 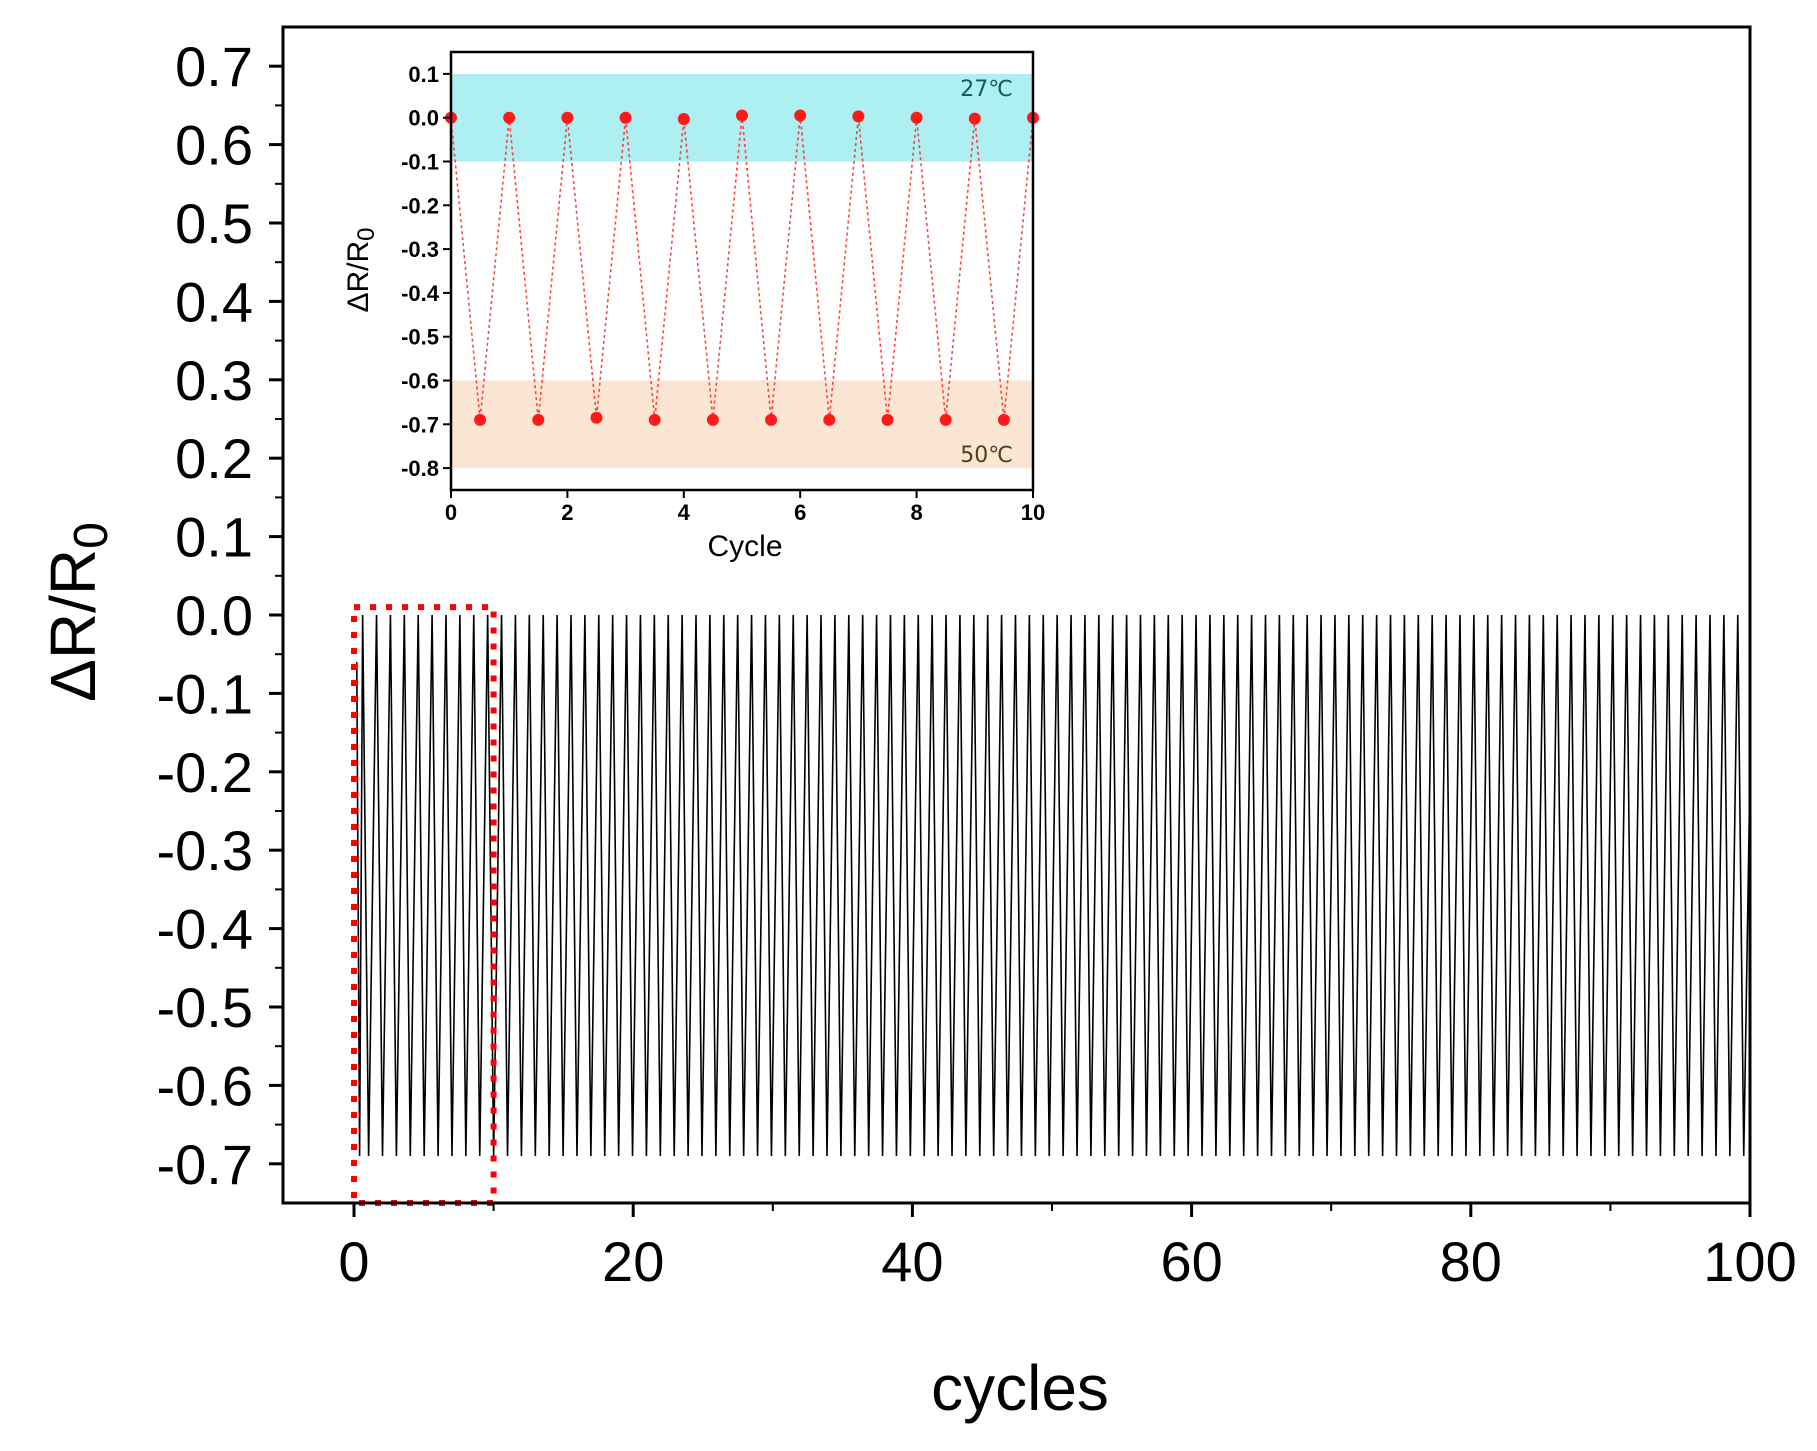 What do you see at coordinates (684, 512) in the screenshot?
I see `inset-x-tick-label: 4` at bounding box center [684, 512].